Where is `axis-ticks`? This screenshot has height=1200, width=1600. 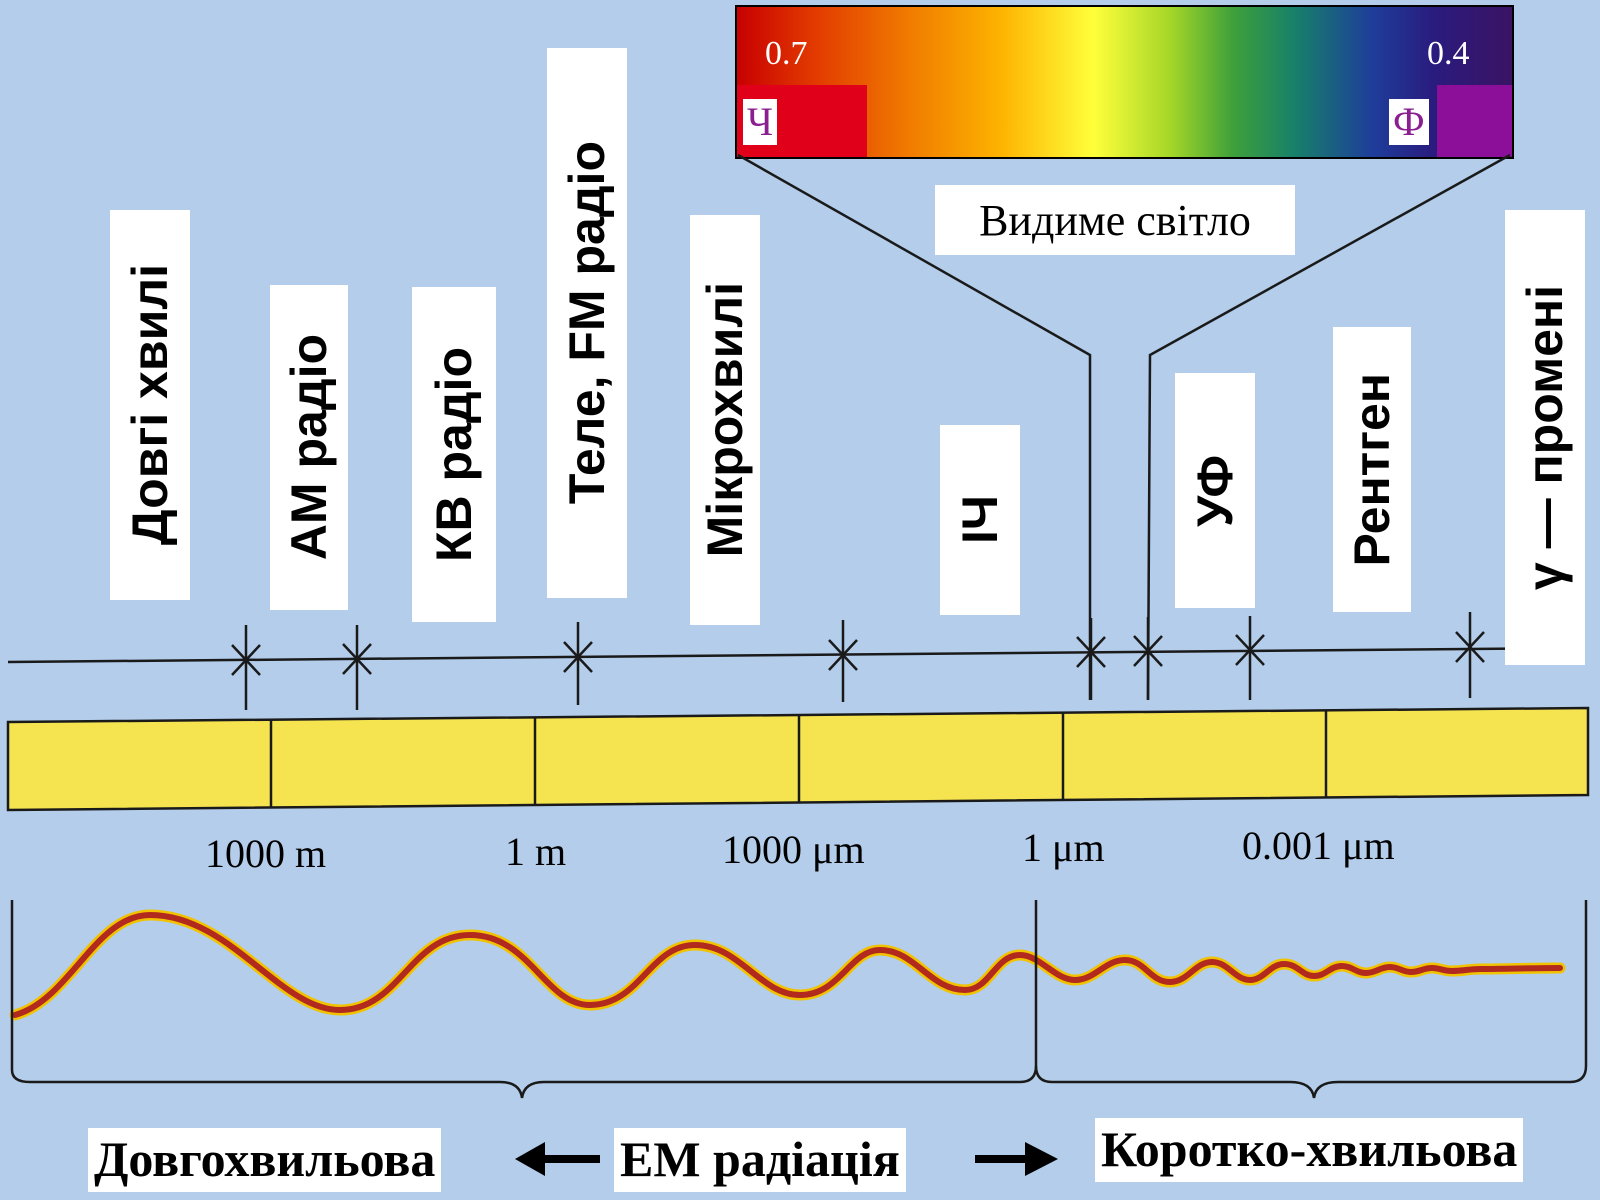 axis-ticks is located at coordinates (858, 661).